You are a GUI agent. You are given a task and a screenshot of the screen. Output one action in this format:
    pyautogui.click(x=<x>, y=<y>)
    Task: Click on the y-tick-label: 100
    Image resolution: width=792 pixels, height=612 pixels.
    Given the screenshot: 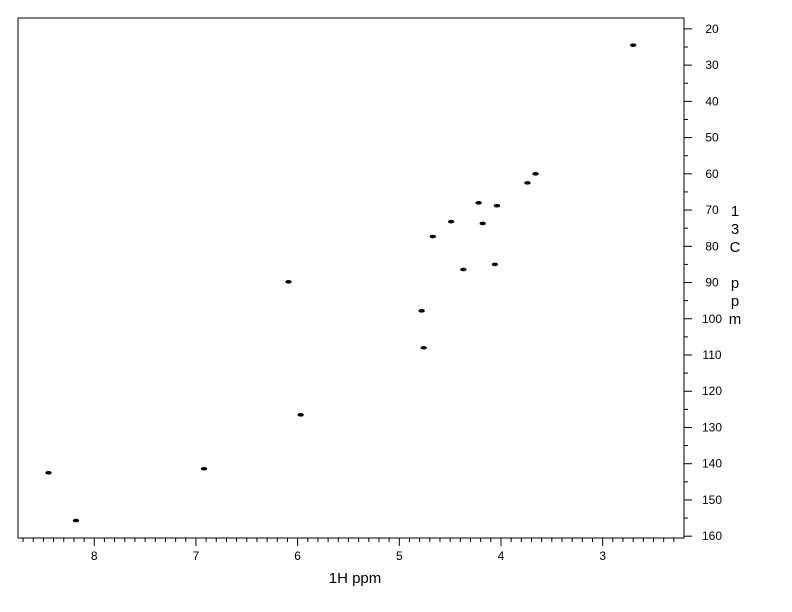 What is the action you would take?
    pyautogui.click(x=712, y=319)
    